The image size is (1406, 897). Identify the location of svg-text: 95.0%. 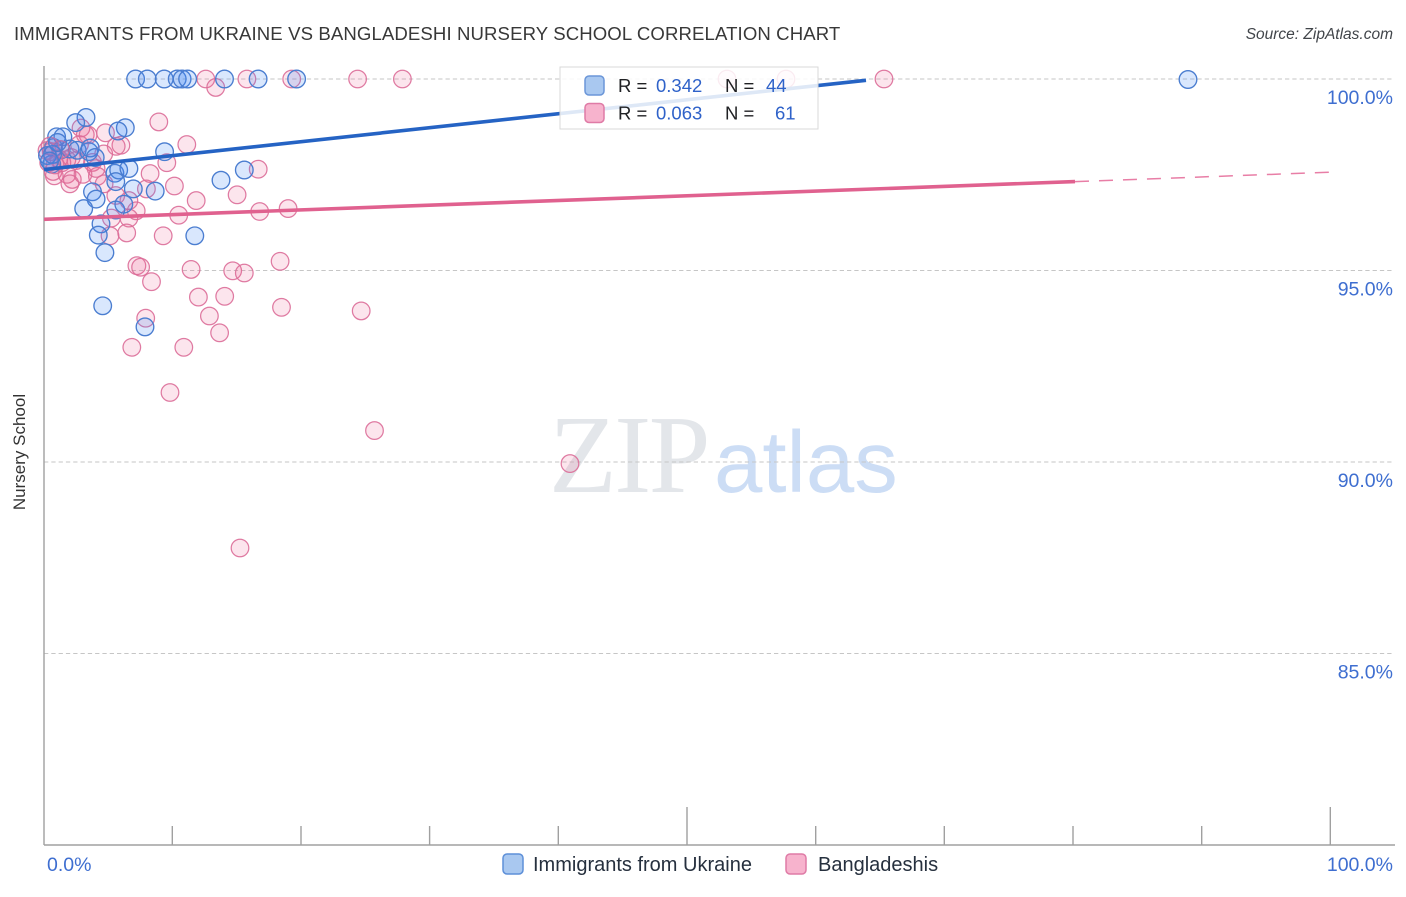
(1365, 290).